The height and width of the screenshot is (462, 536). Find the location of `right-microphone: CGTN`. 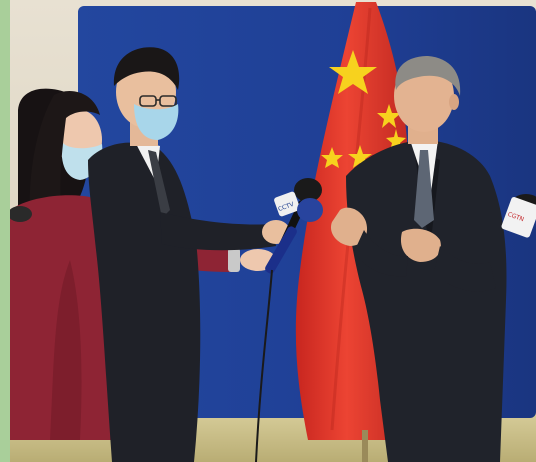

right-microphone: CGTN is located at coordinates (518, 216).